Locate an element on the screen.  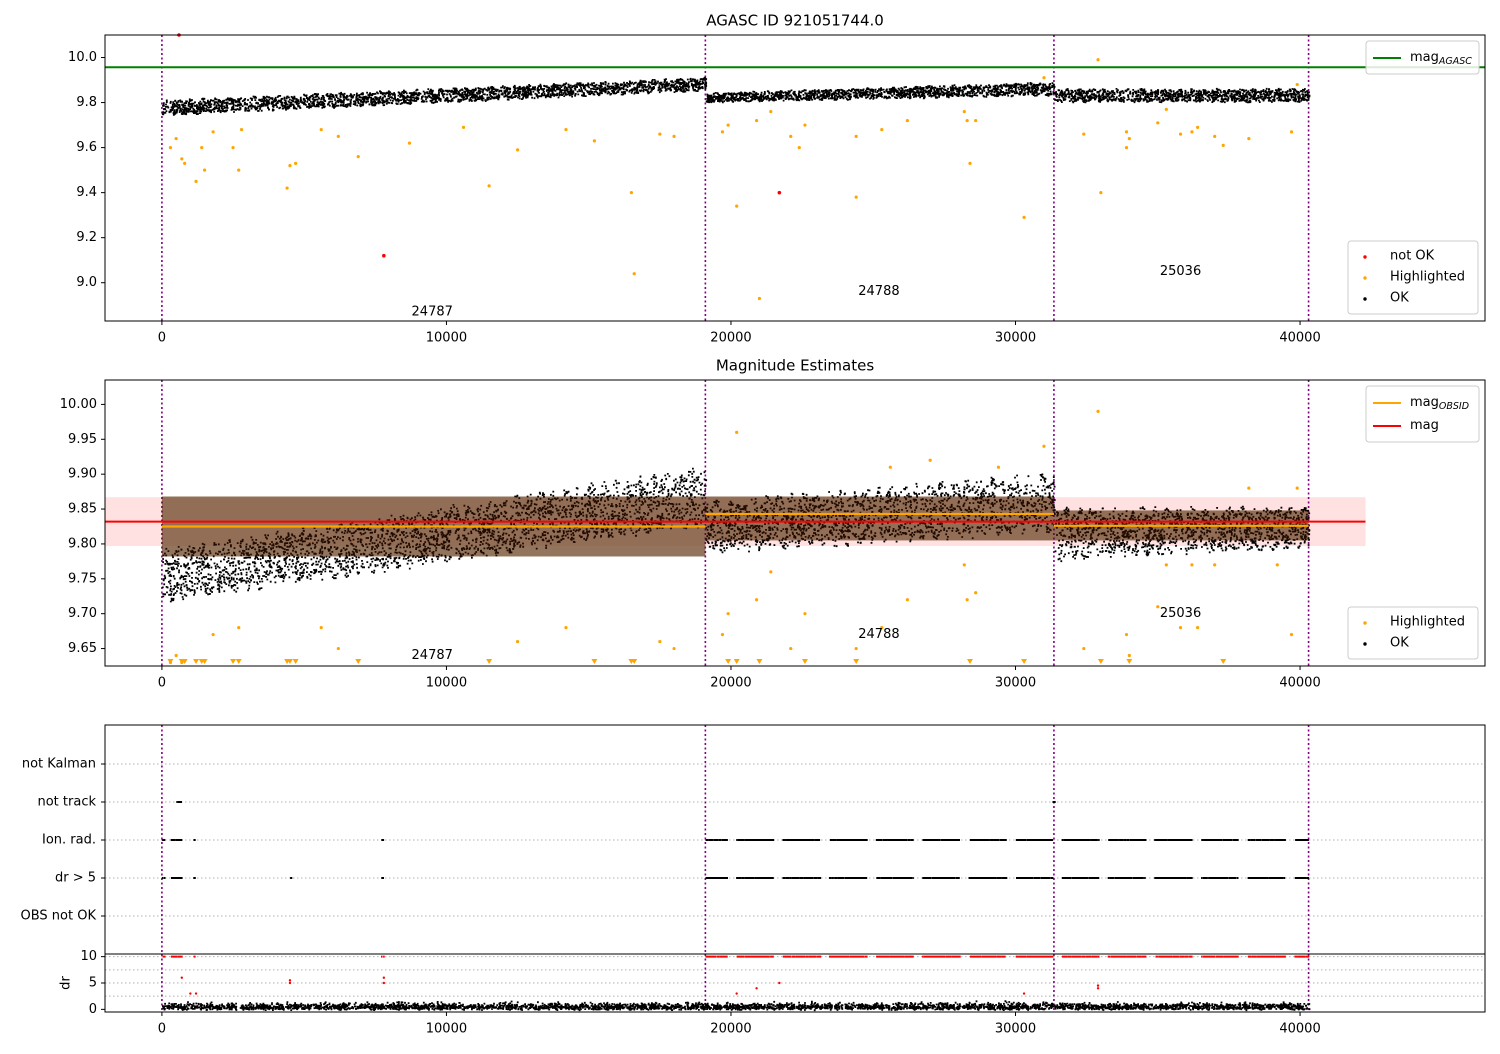
y-tick-label: 9.2 is located at coordinates (86, 237).